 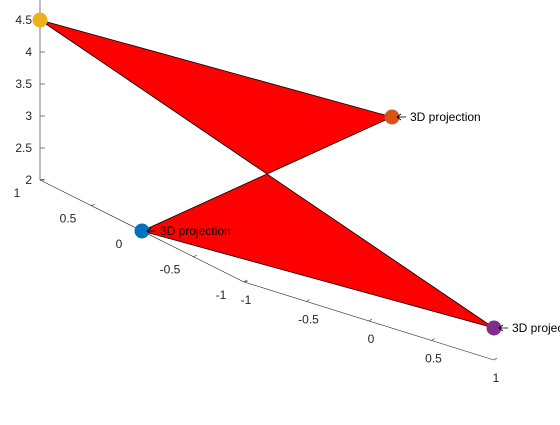 I want to click on x-tick-label: -1, so click(x=246, y=300).